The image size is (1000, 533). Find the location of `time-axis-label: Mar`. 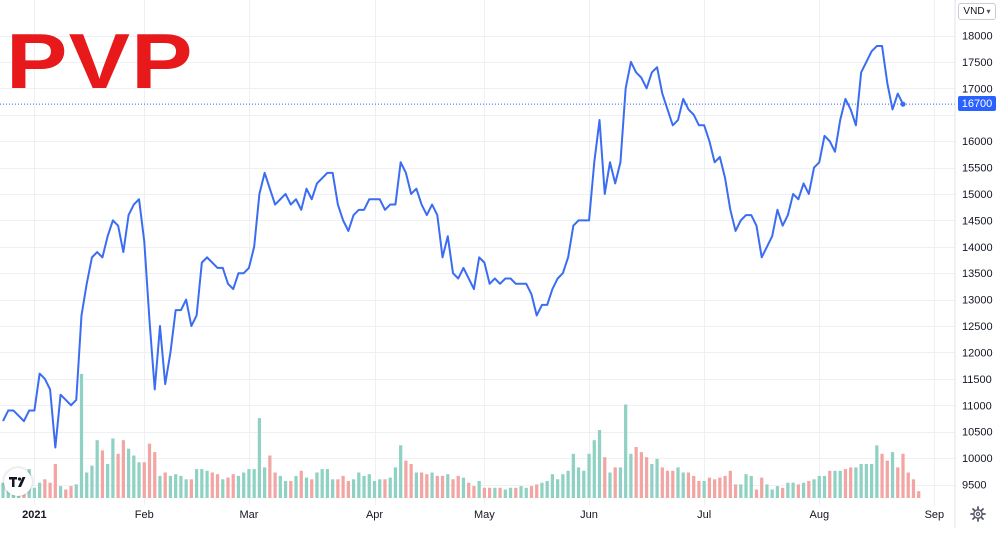

time-axis-label: Mar is located at coordinates (248, 515).